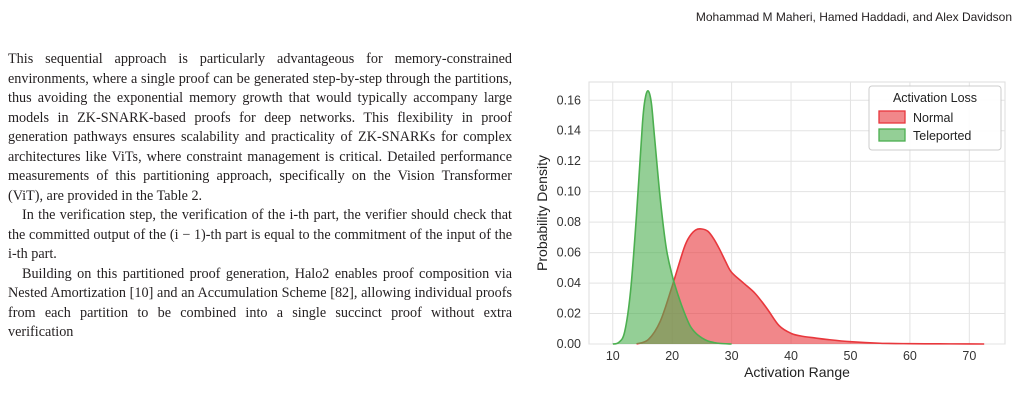 This screenshot has width=1022, height=411. What do you see at coordinates (613, 356) in the screenshot?
I see `x-tick-label: 10` at bounding box center [613, 356].